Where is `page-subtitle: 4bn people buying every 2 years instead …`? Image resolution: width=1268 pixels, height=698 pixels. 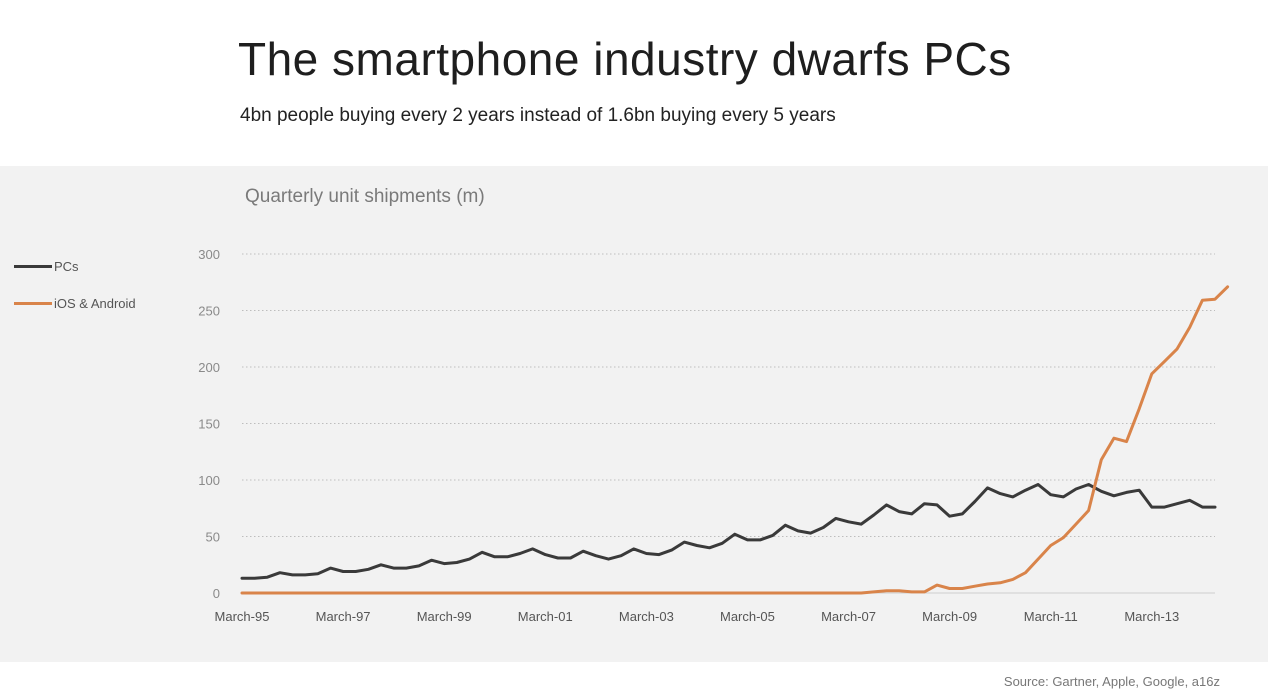 page-subtitle: 4bn people buying every 2 years instead … is located at coordinates (538, 115).